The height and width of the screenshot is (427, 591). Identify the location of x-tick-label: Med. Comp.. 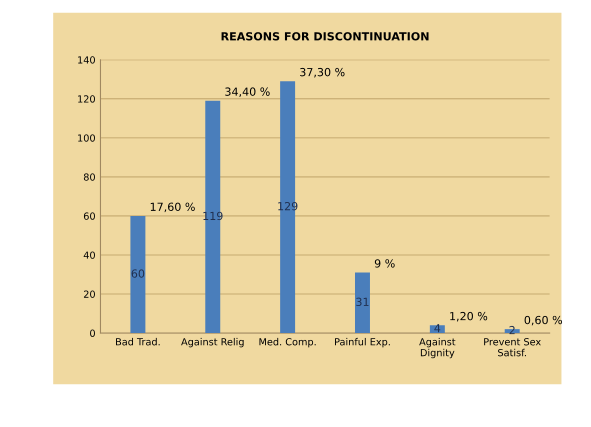
(287, 343).